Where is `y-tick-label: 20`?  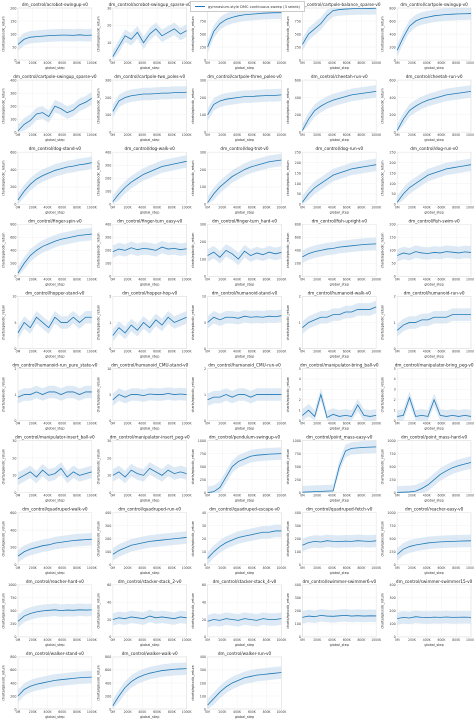 y-tick-label: 20 is located at coordinates (204, 620).